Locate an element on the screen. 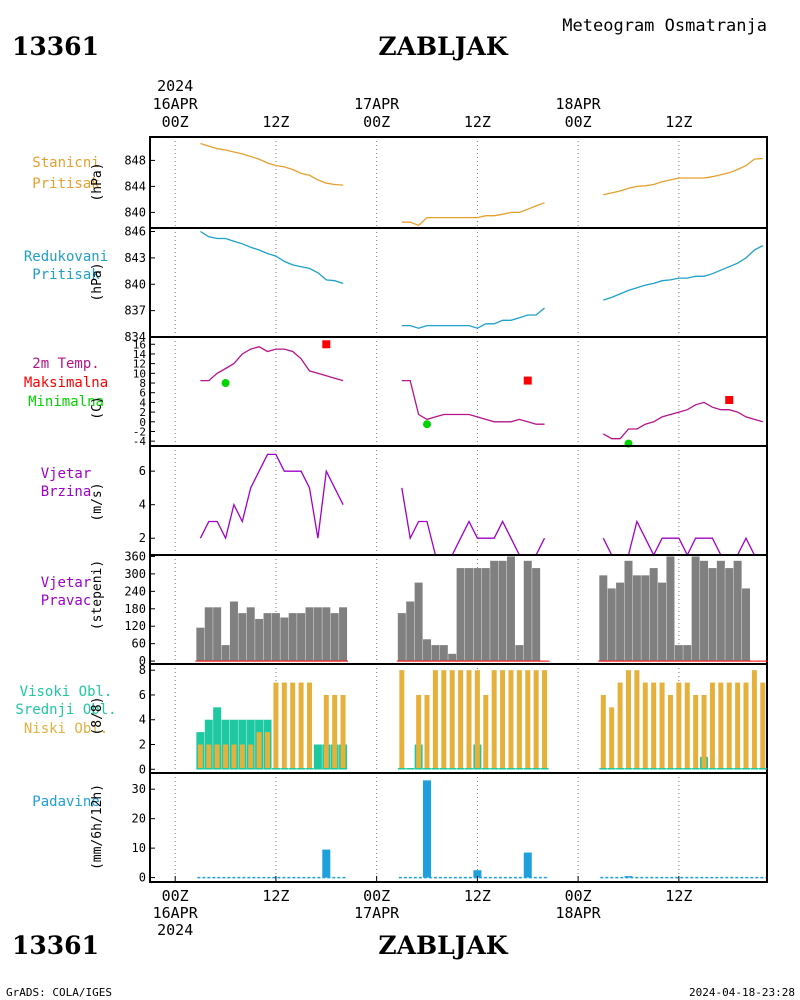 This screenshot has height=1000, width=800. top-time-label: 00Z is located at coordinates (175, 122).